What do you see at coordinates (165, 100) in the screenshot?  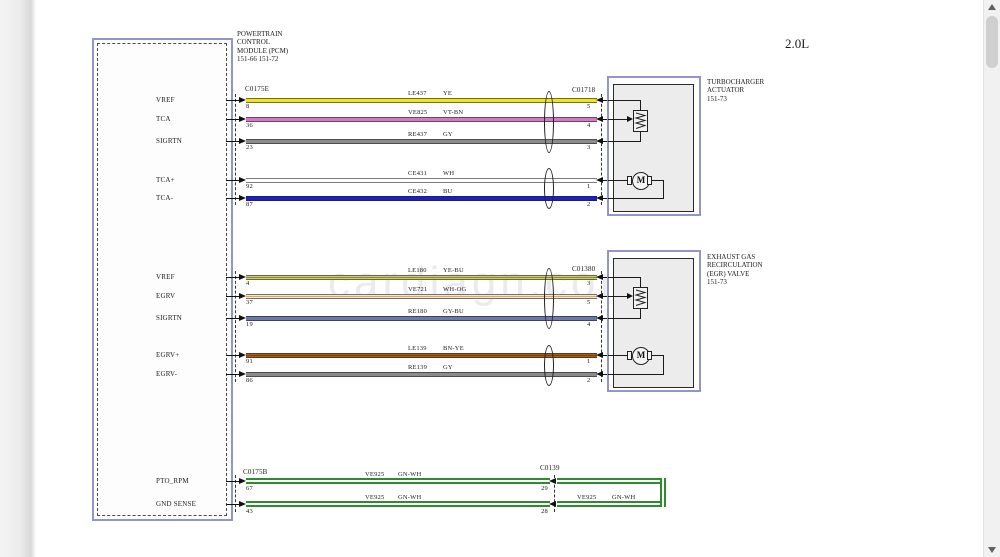 I see `pcm-pin-label: VREF` at bounding box center [165, 100].